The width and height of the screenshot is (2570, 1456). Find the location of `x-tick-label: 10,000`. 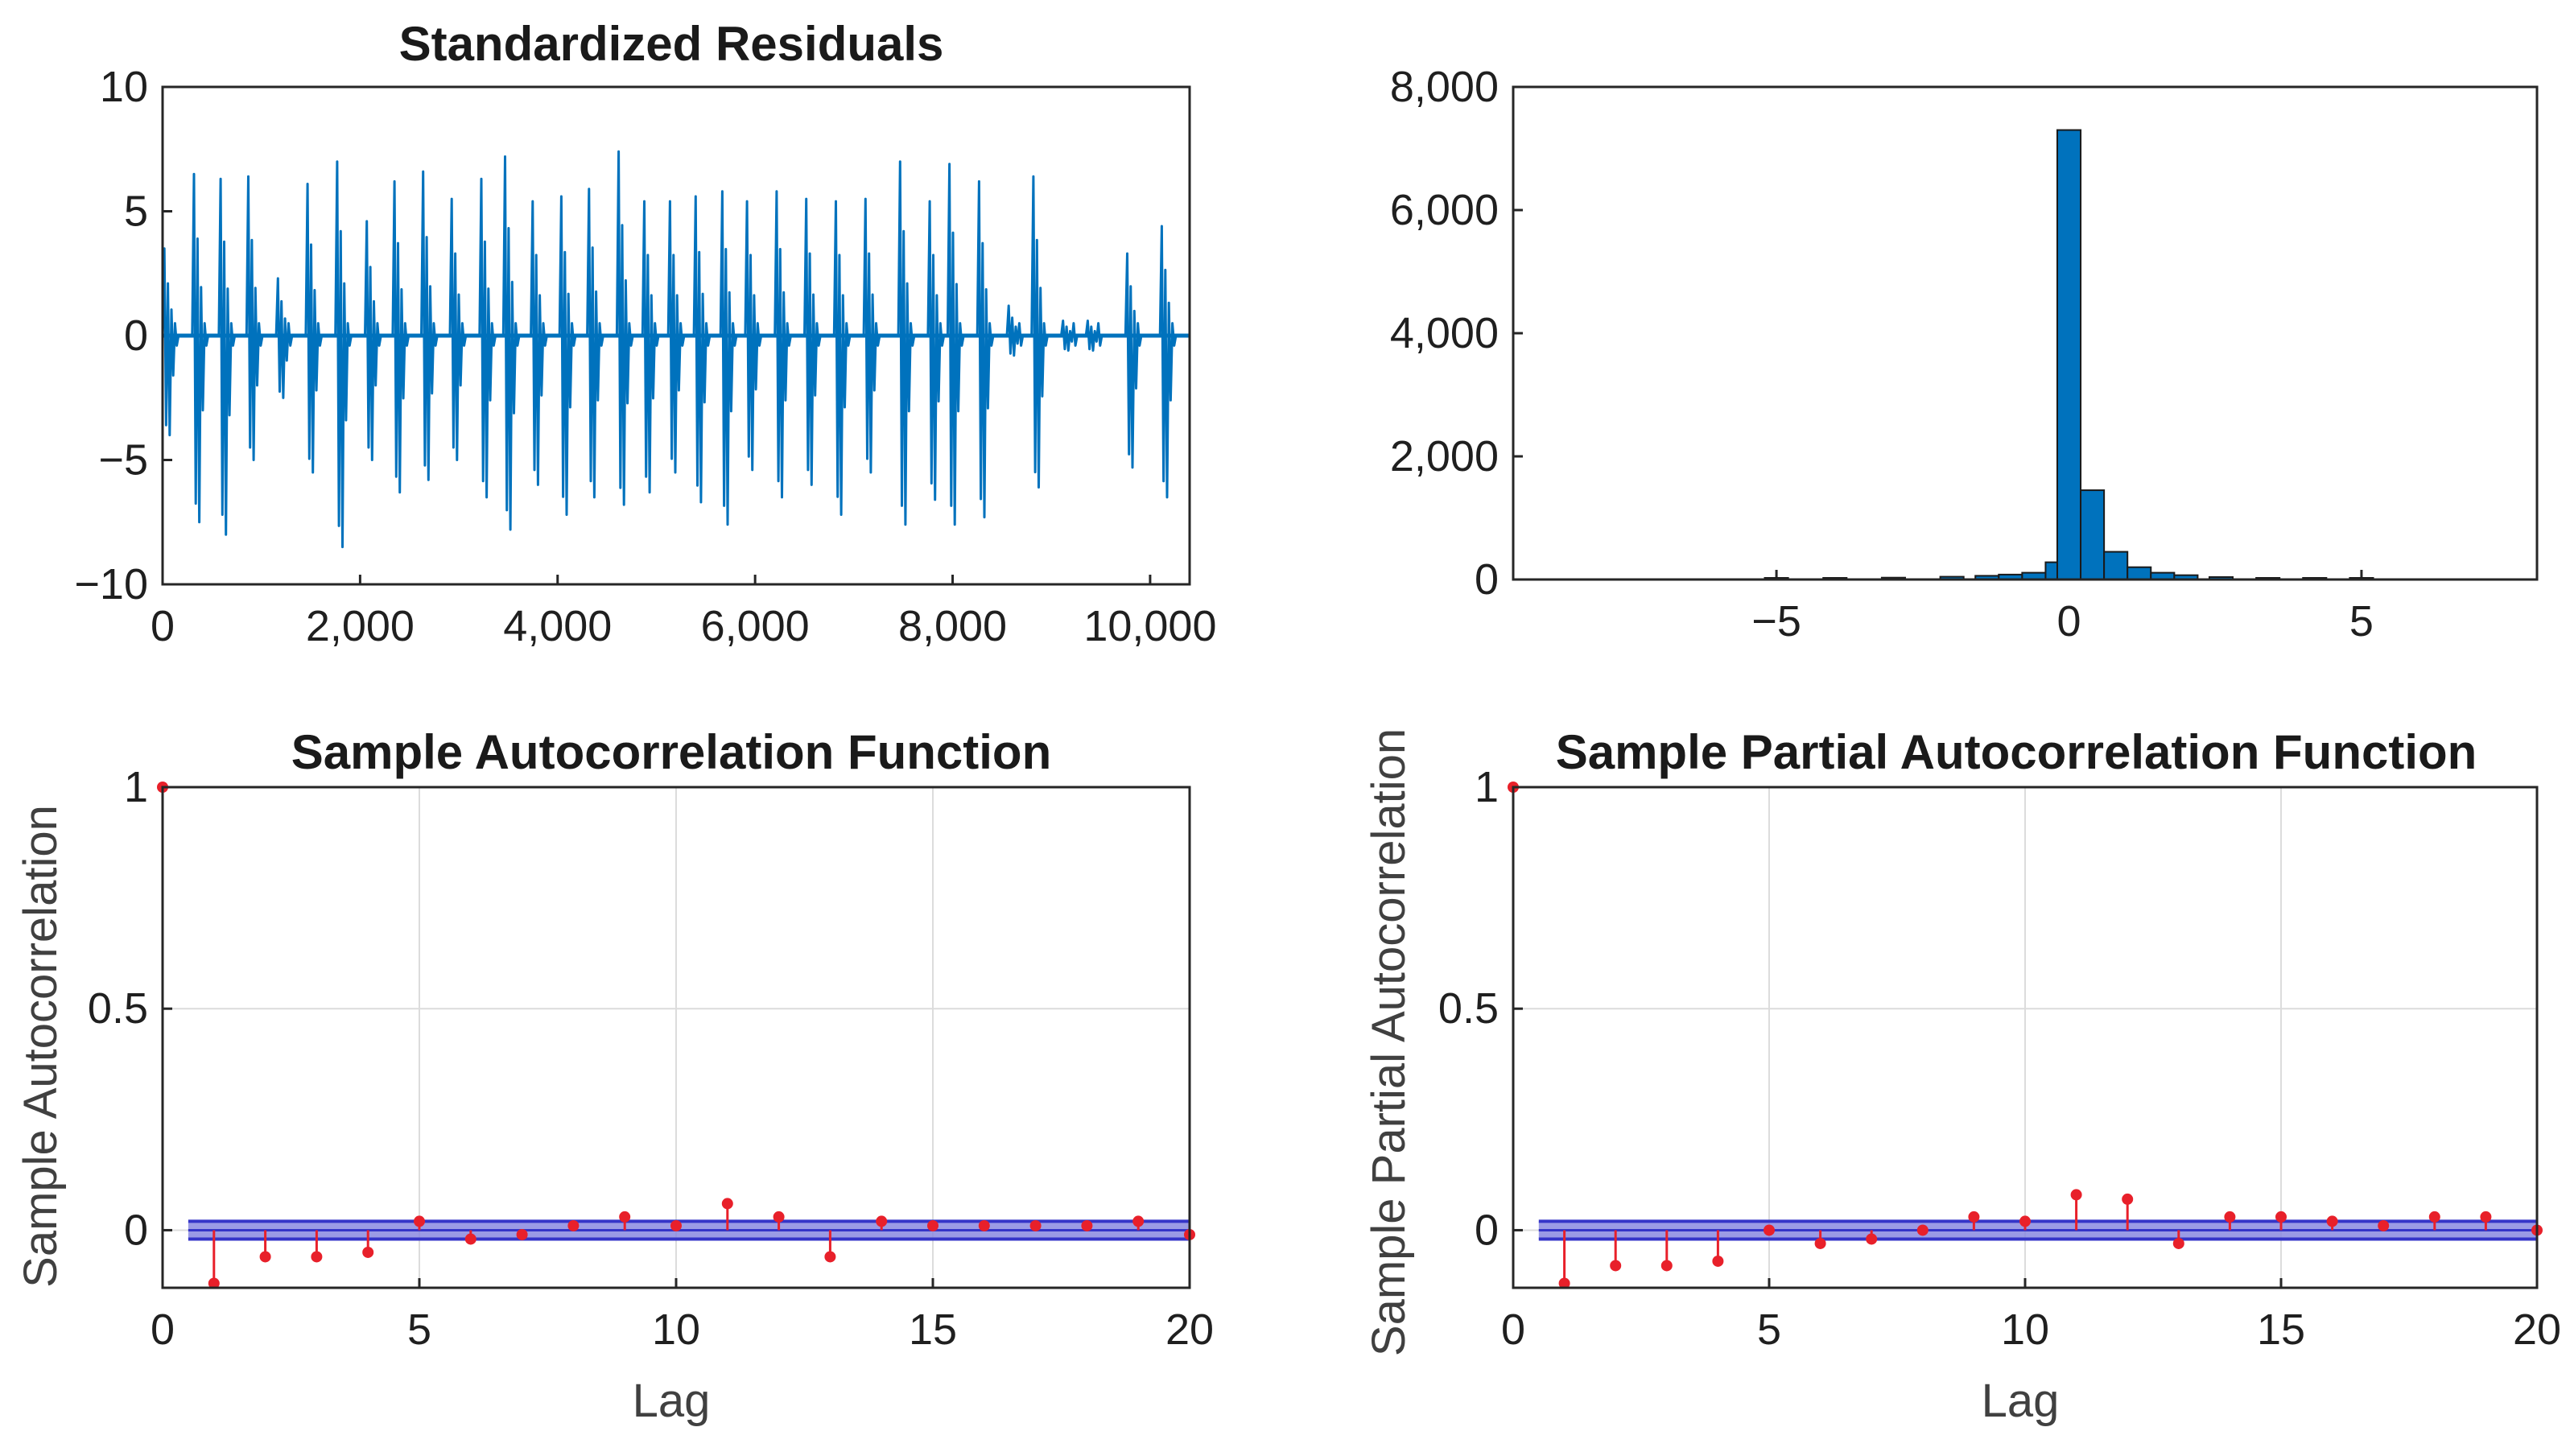

x-tick-label: 10,000 is located at coordinates (1149, 626).